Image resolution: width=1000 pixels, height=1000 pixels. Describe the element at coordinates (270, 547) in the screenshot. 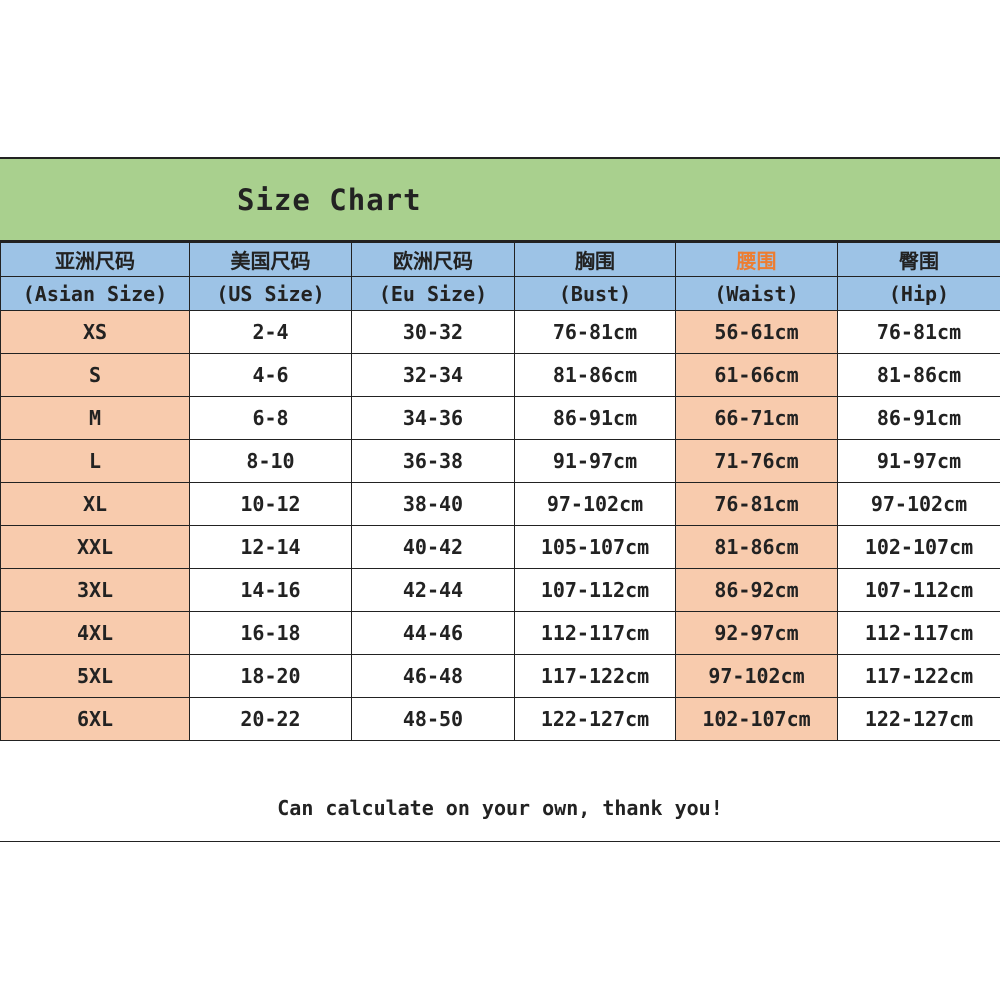

I see `table-cell: 12-14` at that location.